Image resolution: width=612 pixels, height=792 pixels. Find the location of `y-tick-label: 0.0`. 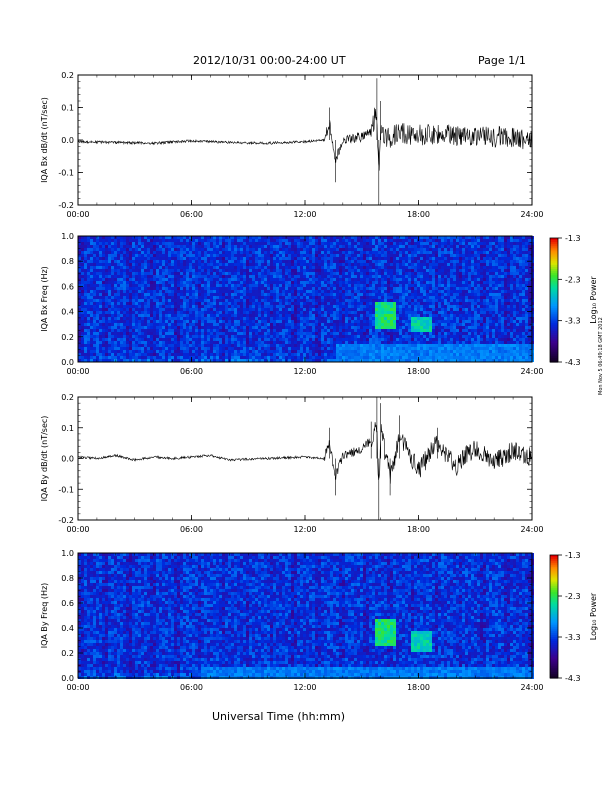

y-tick-label: 0.0 is located at coordinates (67, 459).